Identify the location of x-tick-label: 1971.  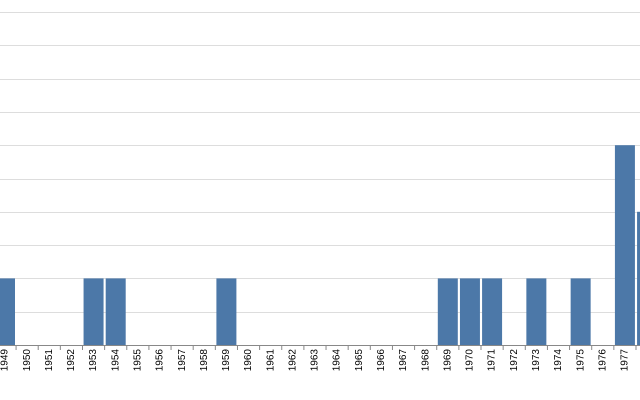
(492, 360).